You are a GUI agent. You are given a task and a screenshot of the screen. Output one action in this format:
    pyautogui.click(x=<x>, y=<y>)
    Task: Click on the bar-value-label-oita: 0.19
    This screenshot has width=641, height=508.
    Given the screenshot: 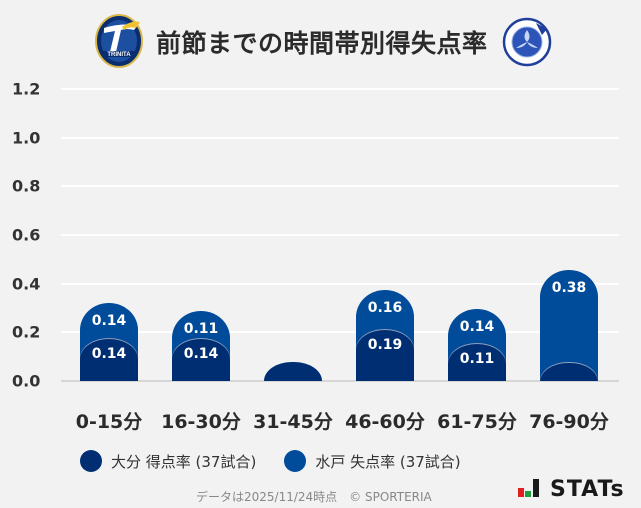 What is the action you would take?
    pyautogui.click(x=385, y=344)
    